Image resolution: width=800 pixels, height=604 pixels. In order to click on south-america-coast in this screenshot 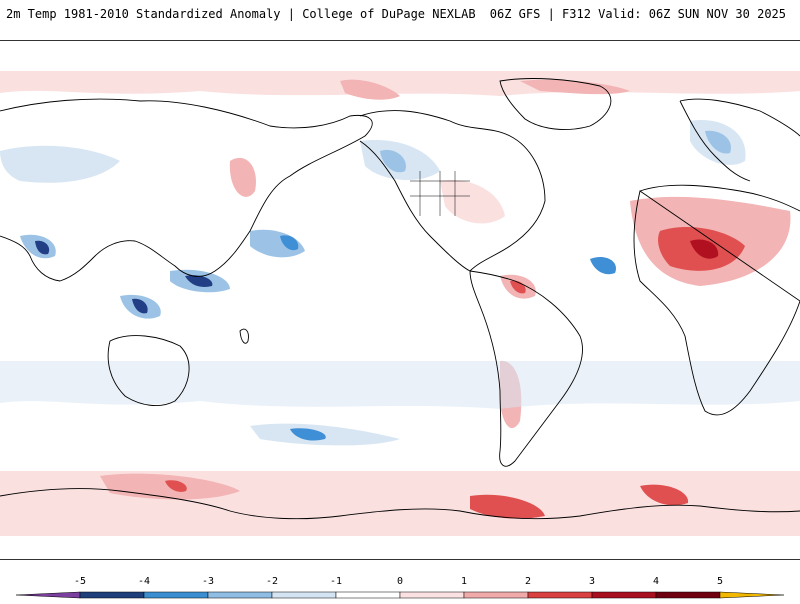, I will do `click(526, 368)`.